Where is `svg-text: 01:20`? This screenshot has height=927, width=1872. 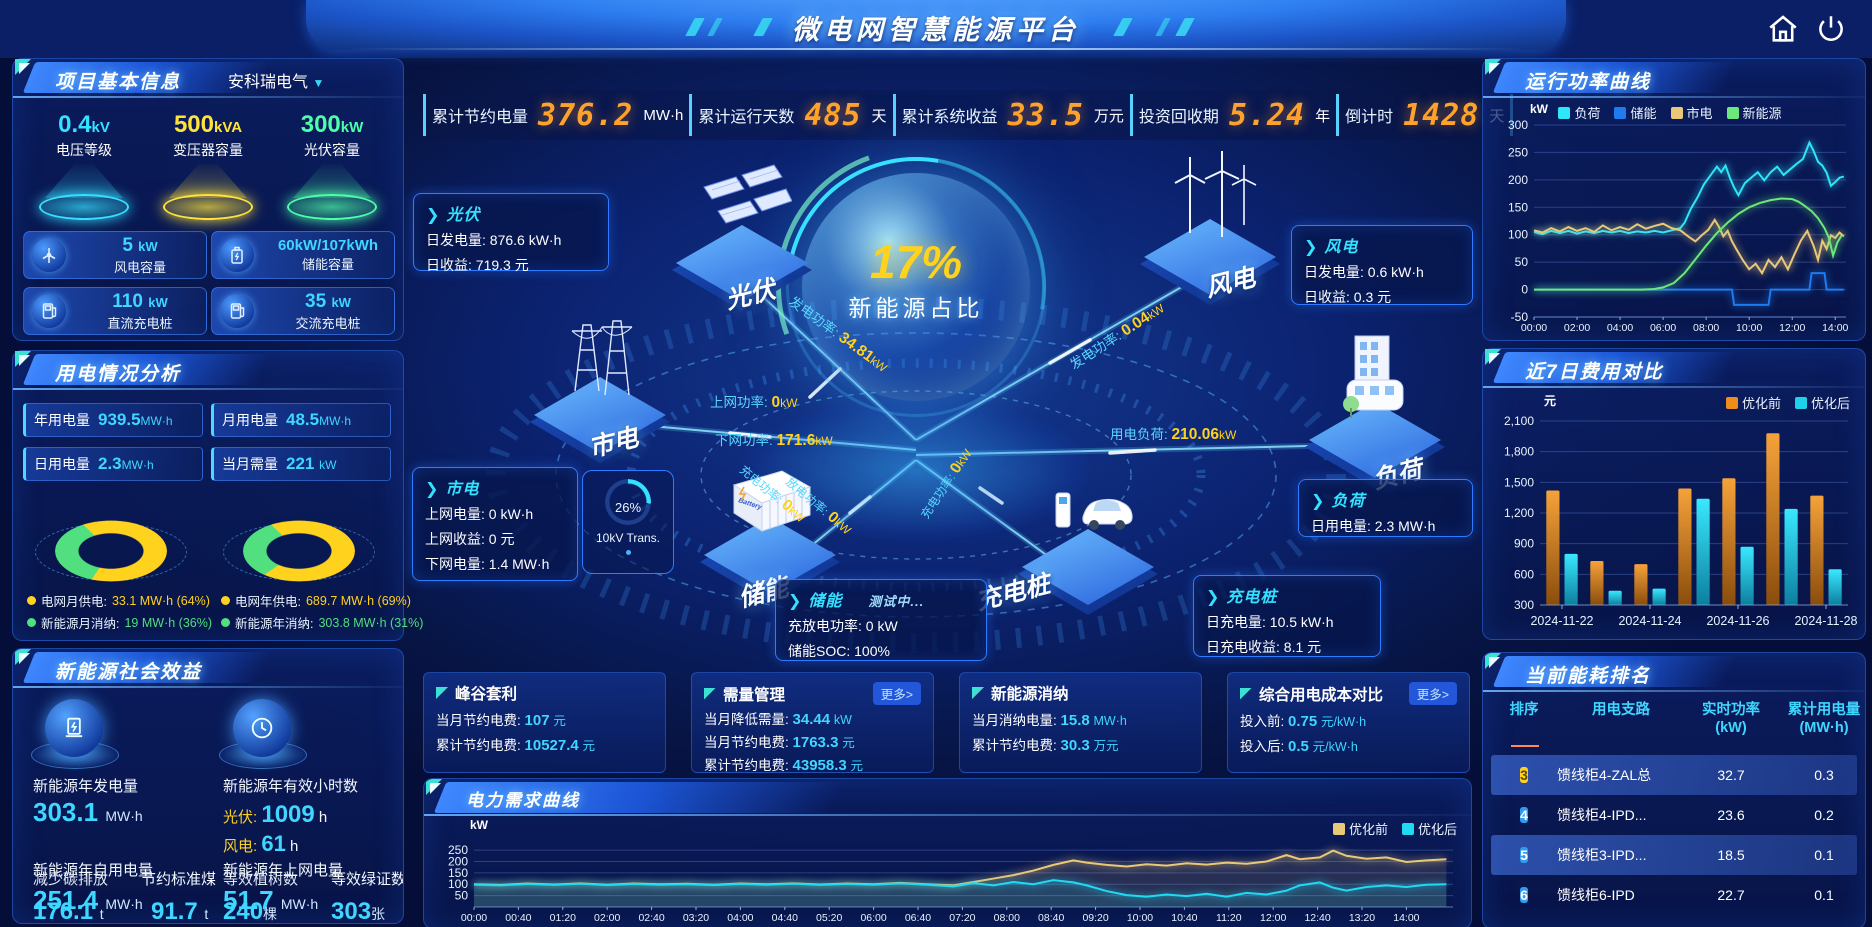 svg-text: 01:20 is located at coordinates (563, 918).